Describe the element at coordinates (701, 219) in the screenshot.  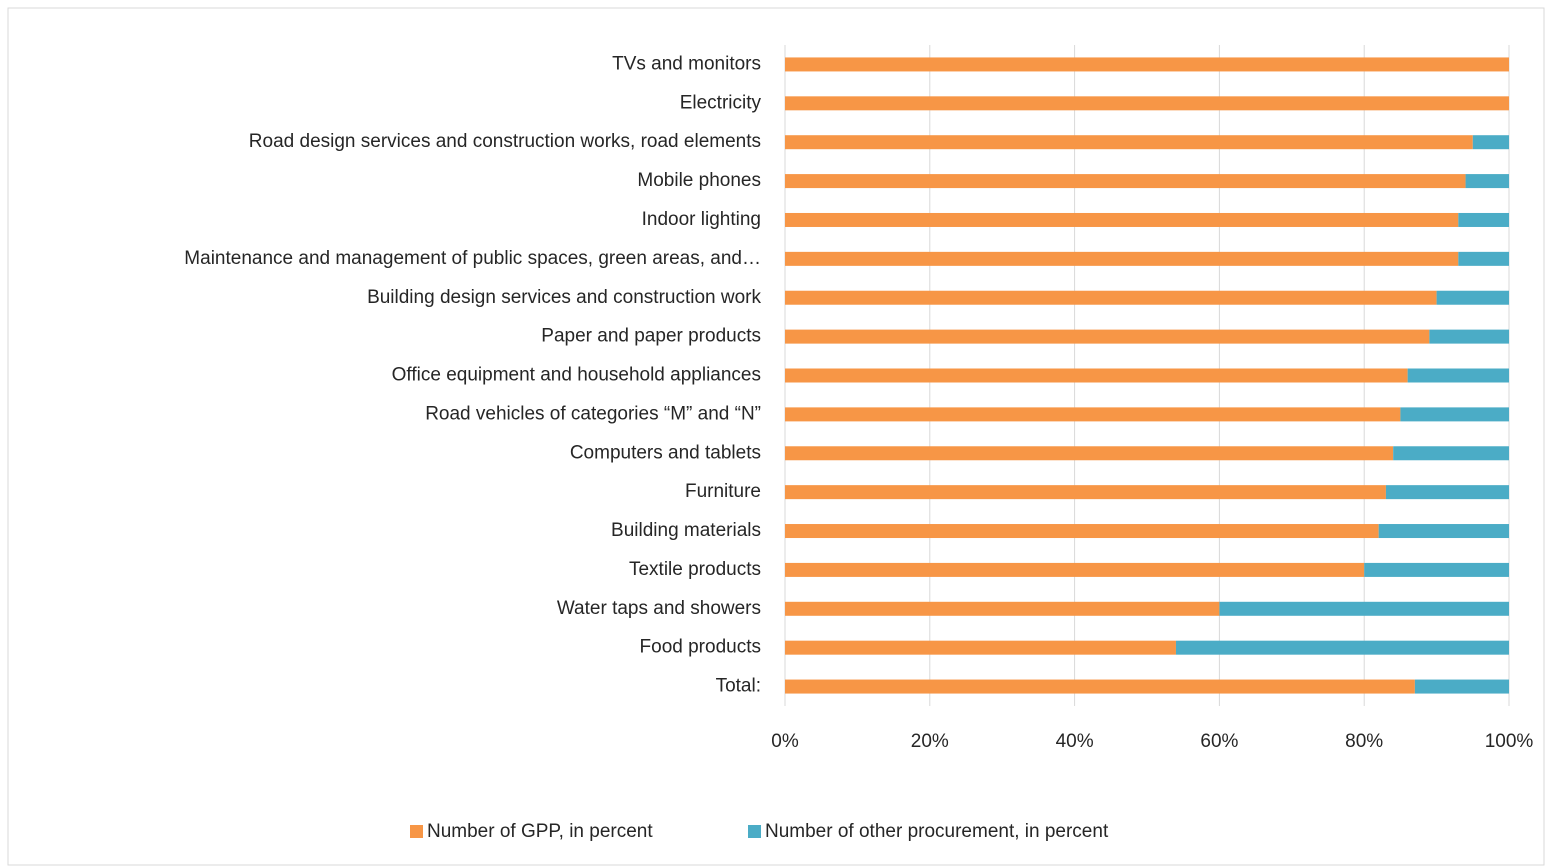
I see `y-tick-label: Indoor lighting` at that location.